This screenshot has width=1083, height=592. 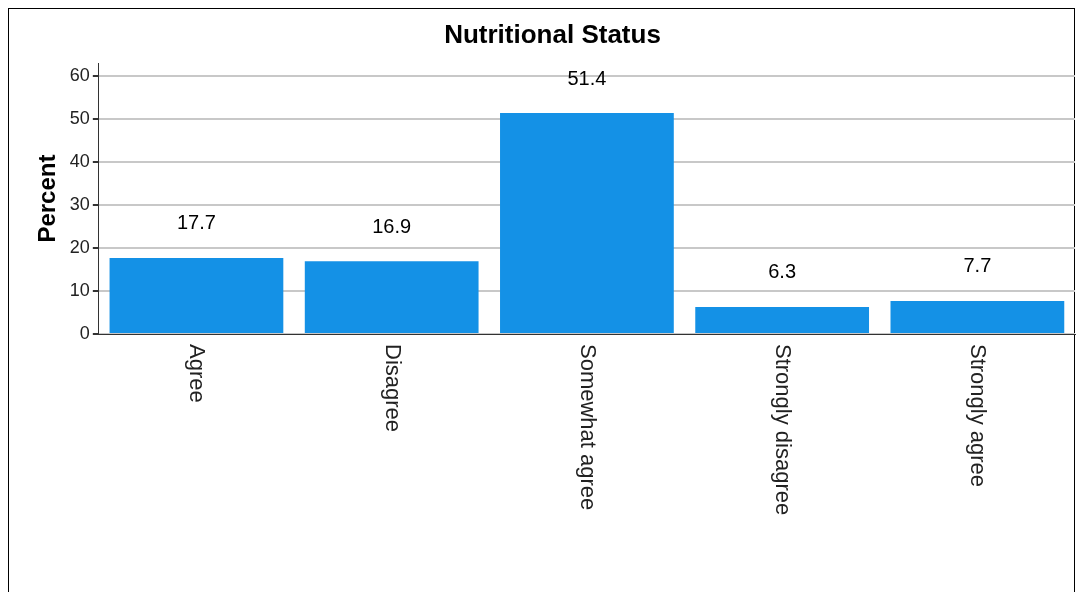 What do you see at coordinates (393, 388) in the screenshot?
I see `x-tick-label: Disagree` at bounding box center [393, 388].